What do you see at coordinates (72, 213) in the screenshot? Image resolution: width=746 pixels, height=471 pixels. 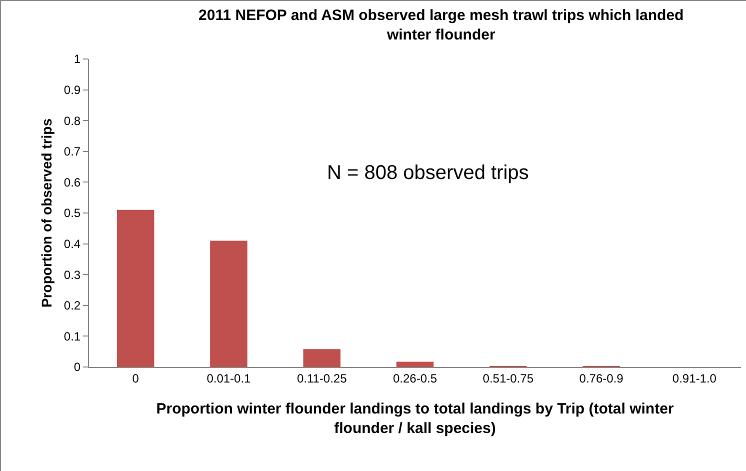 I see `y-tick-label: 0.5` at bounding box center [72, 213].